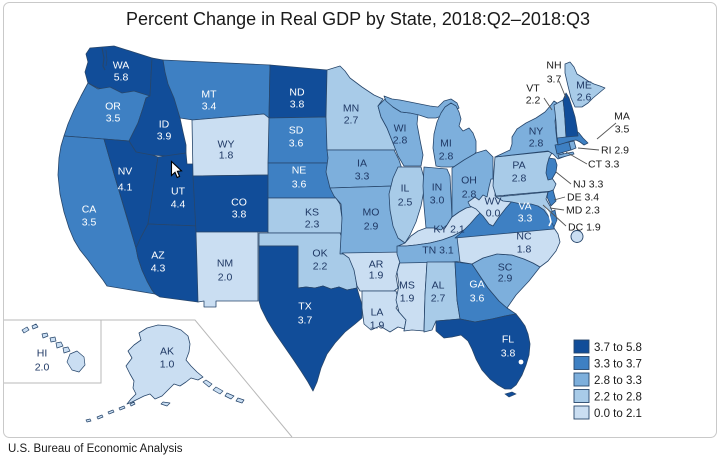 The image size is (720, 464). I want to click on svg-text: 3.0, so click(437, 201).